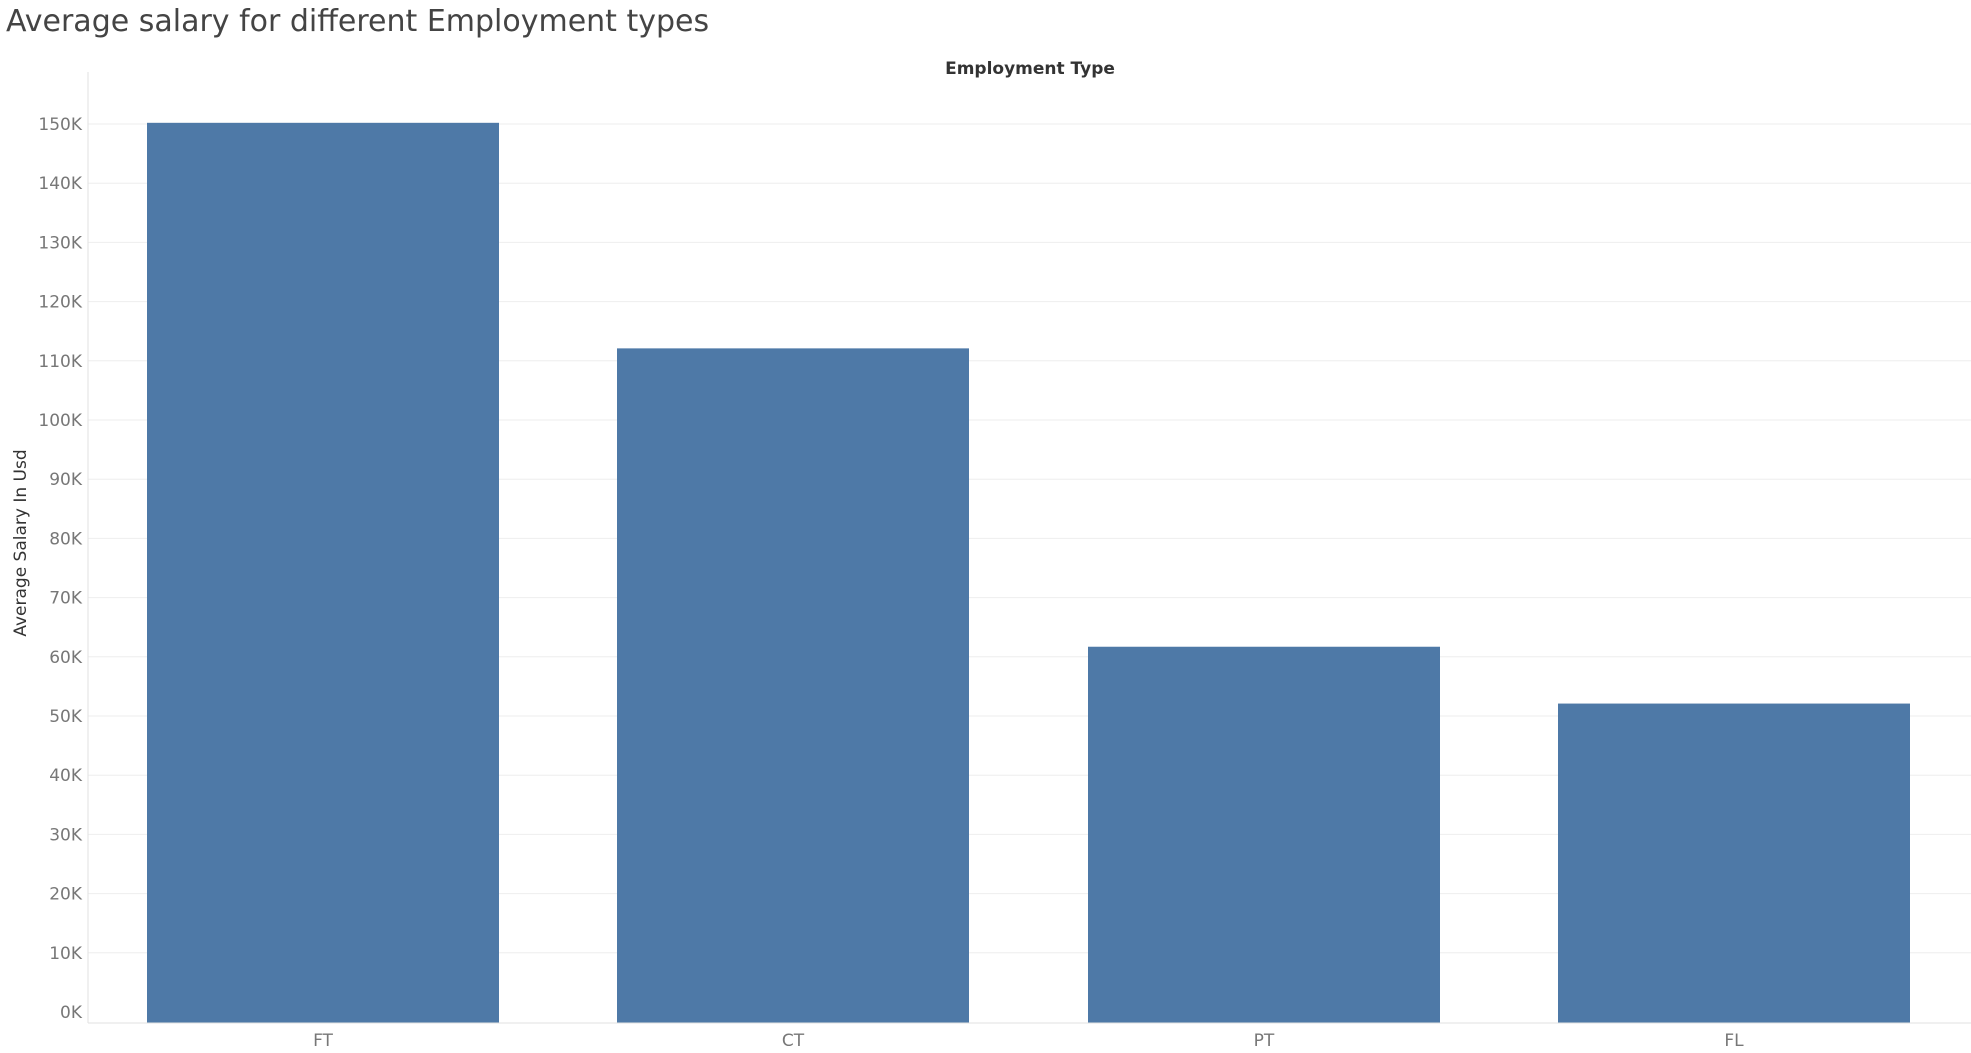  Describe the element at coordinates (66, 480) in the screenshot. I see `y-tick-label: 90K` at that location.